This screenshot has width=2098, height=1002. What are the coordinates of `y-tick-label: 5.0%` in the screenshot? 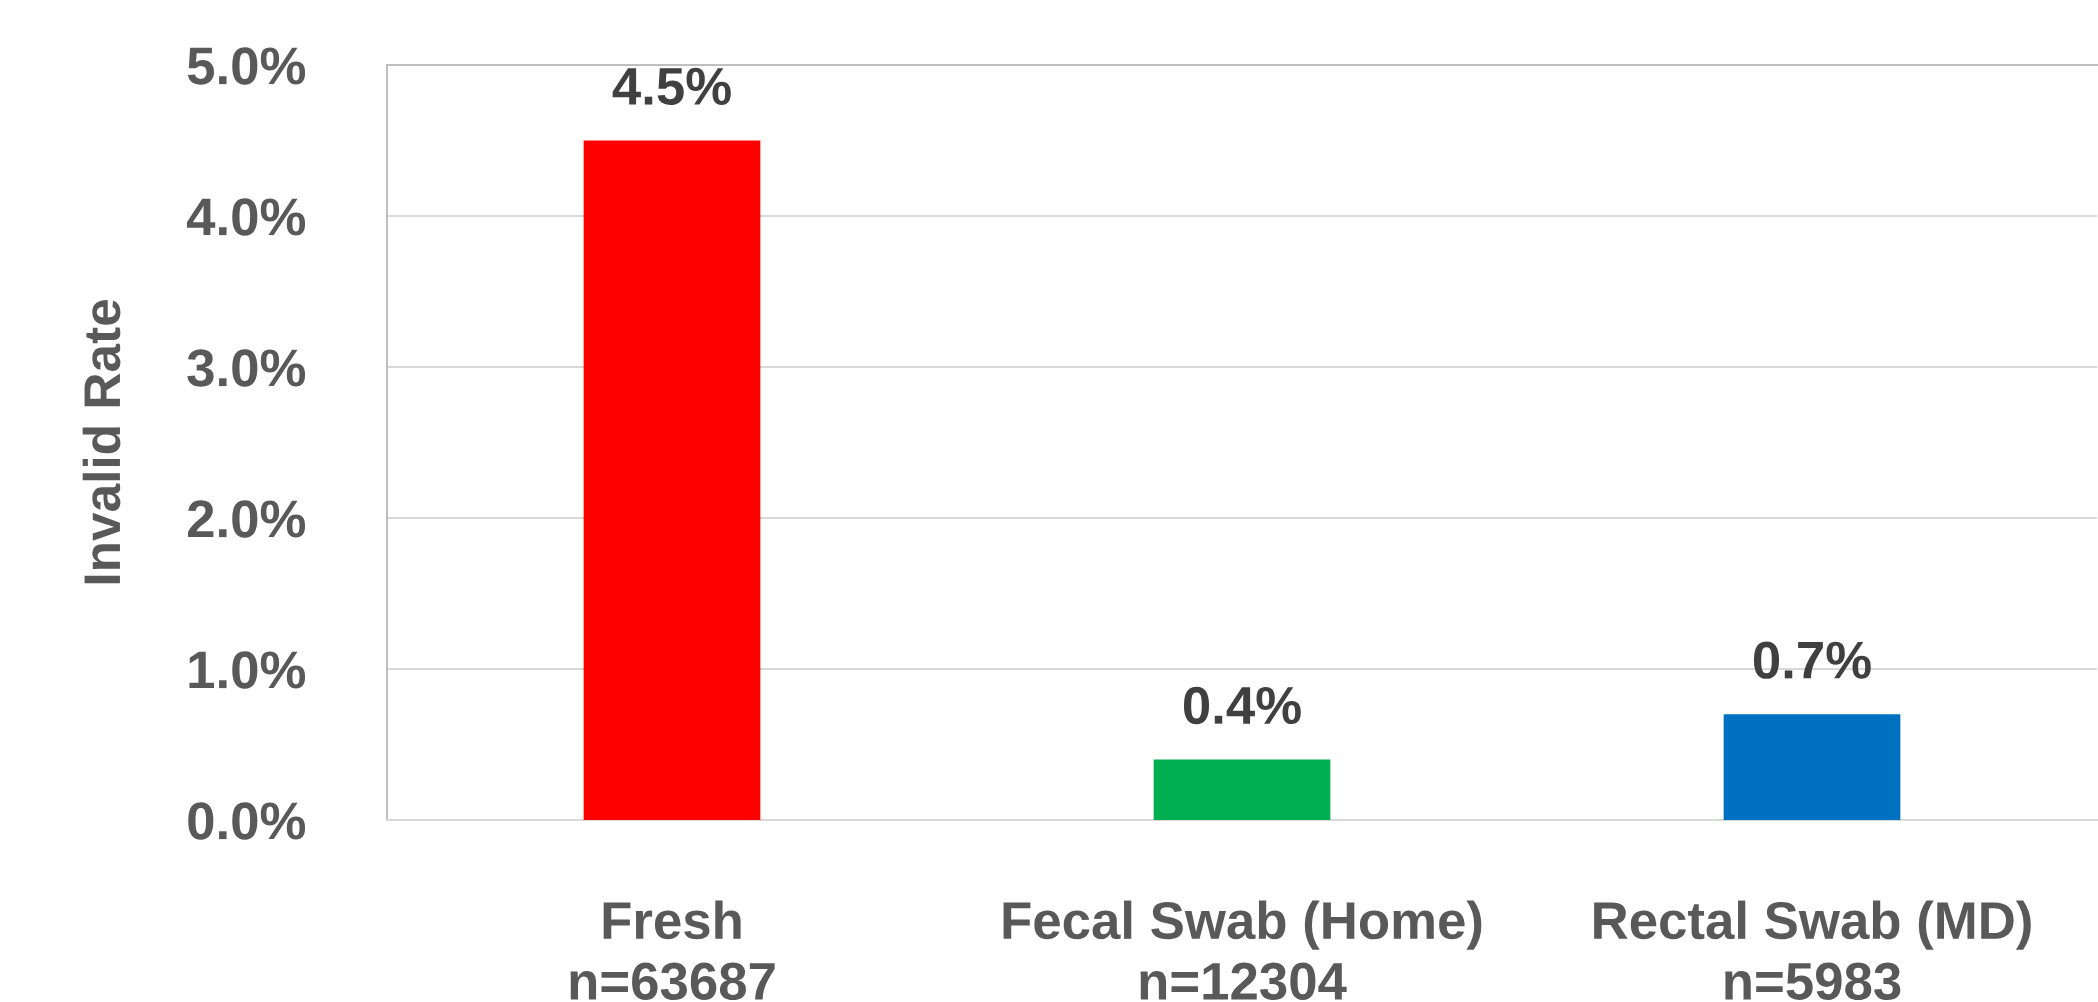 It's located at (246, 66).